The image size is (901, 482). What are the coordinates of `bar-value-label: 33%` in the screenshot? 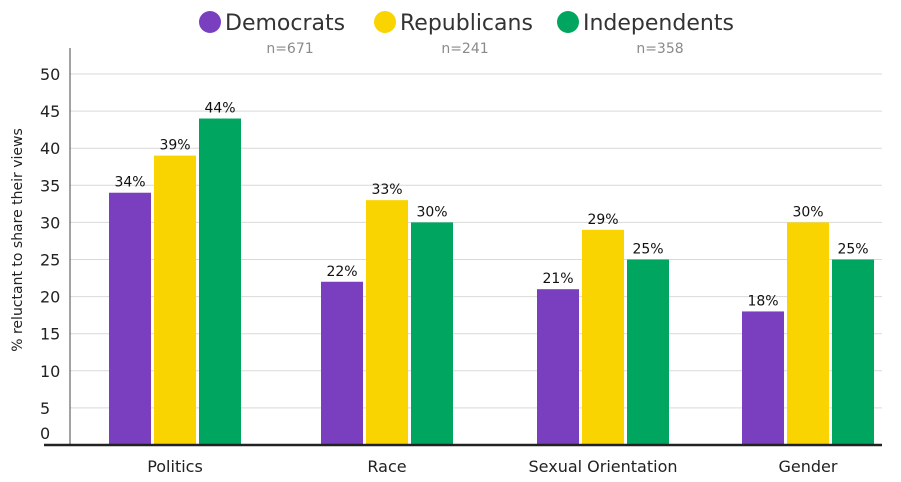 It's located at (386, 190).